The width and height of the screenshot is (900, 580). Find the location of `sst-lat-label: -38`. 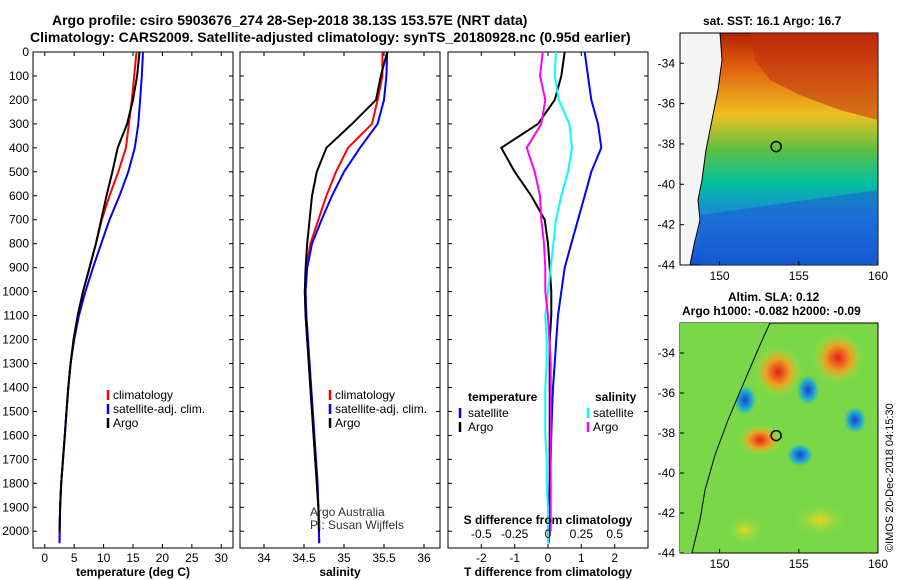

sst-lat-label: -38 is located at coordinates (667, 144).